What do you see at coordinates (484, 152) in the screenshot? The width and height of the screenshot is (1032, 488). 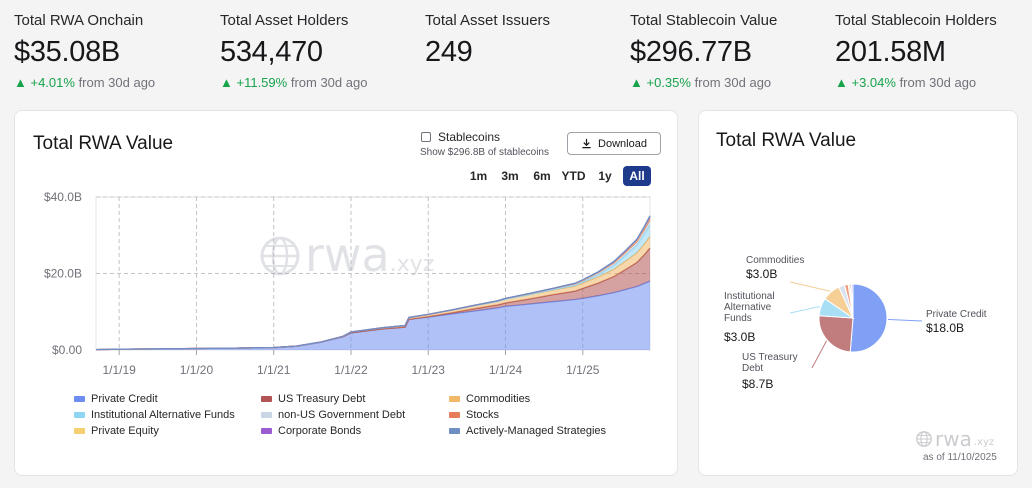 I see `stablecoins-sublabel: Show $296.8B of stablecoins` at bounding box center [484, 152].